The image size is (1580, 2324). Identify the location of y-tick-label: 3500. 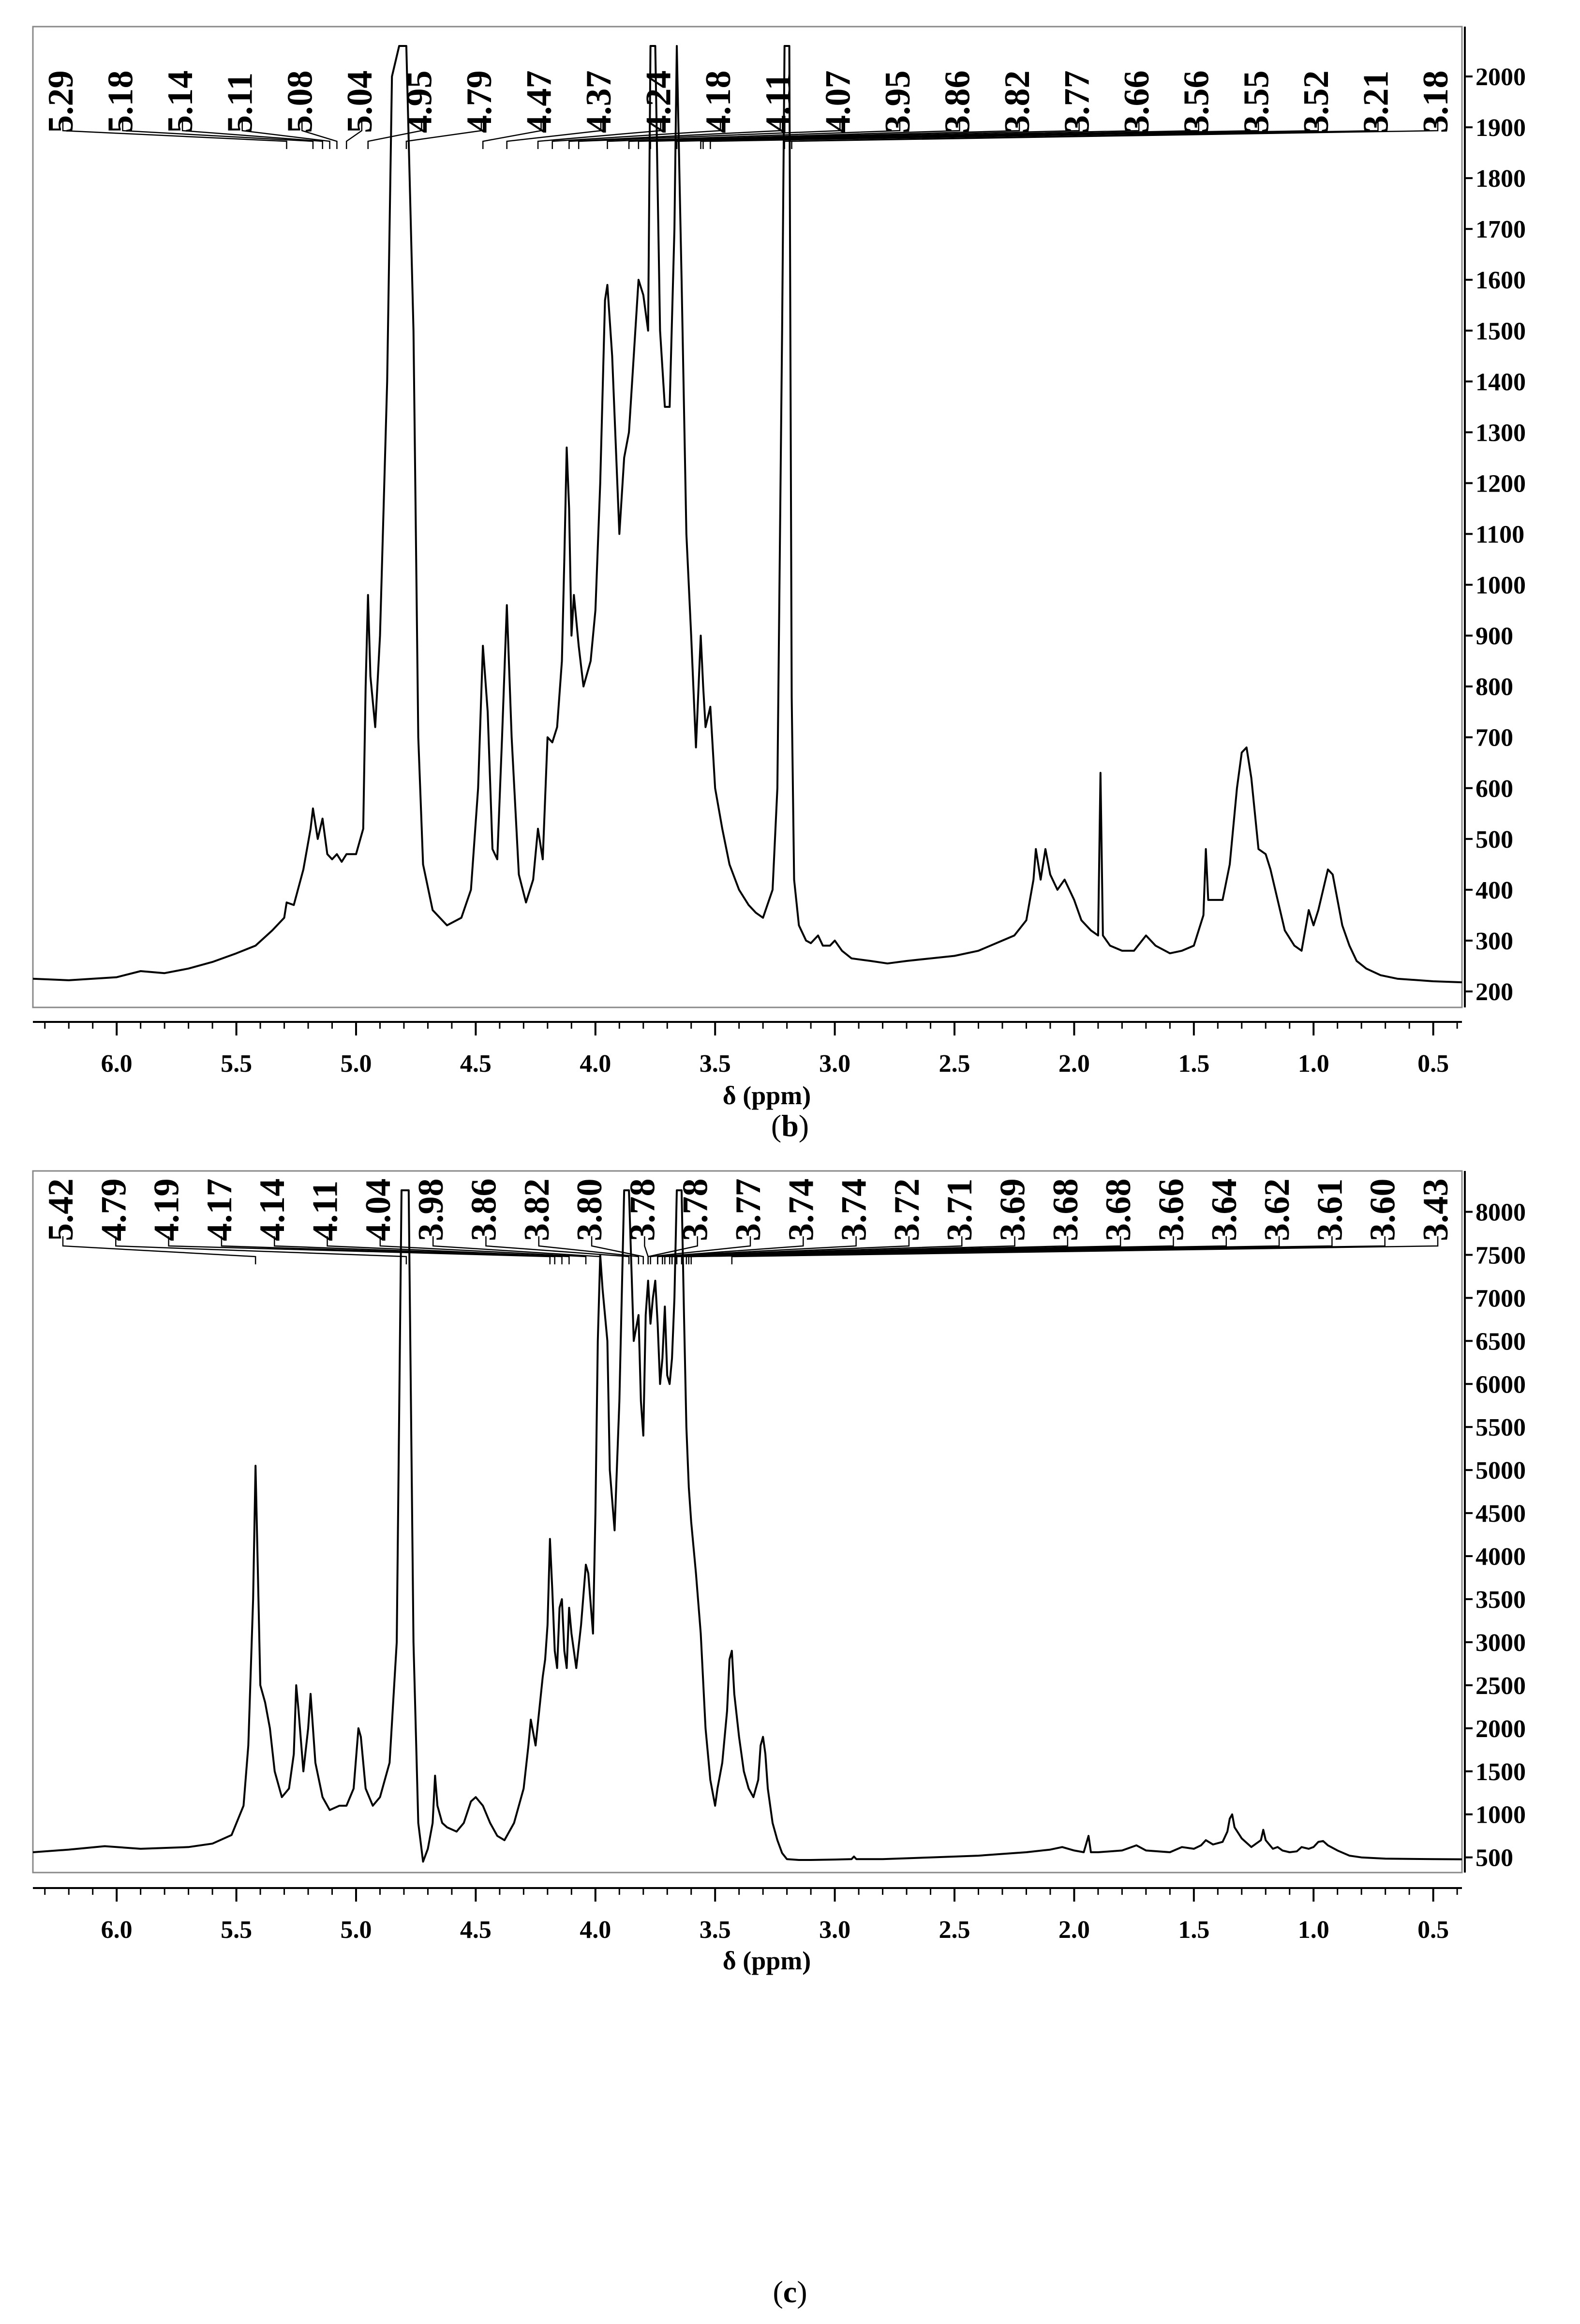
(1501, 1600).